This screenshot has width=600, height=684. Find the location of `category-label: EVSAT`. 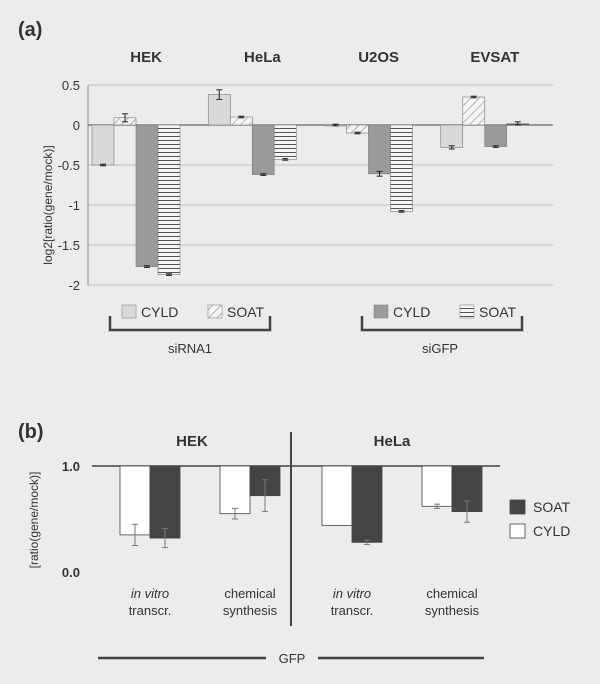

category-label: EVSAT is located at coordinates (494, 57).